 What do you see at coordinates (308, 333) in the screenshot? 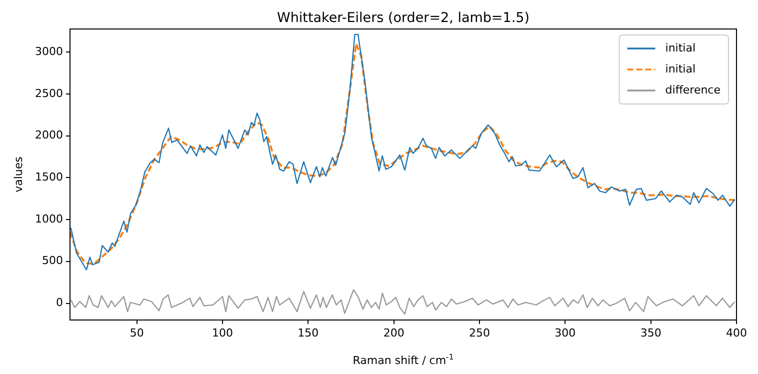
I see `x-tick-label: 150` at bounding box center [308, 333].